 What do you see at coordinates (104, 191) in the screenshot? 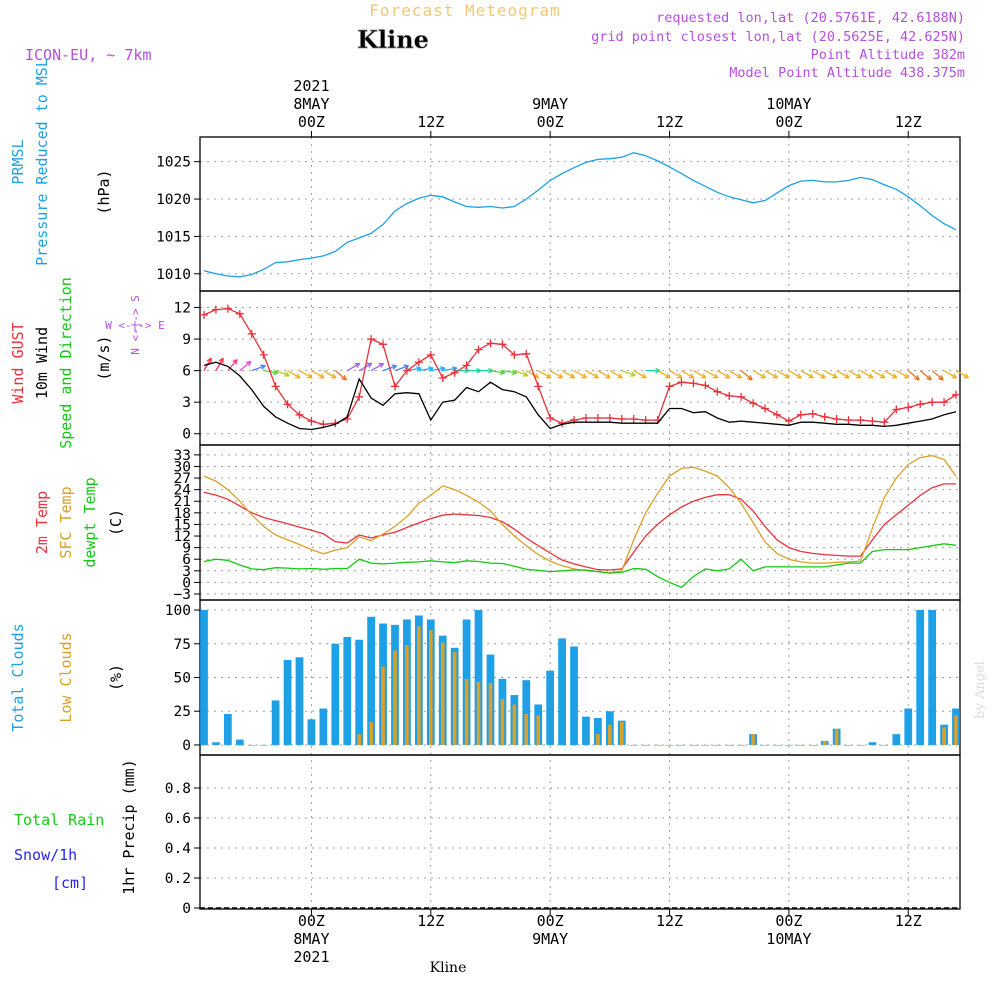
I see `panel-label: (hPa)` at bounding box center [104, 191].